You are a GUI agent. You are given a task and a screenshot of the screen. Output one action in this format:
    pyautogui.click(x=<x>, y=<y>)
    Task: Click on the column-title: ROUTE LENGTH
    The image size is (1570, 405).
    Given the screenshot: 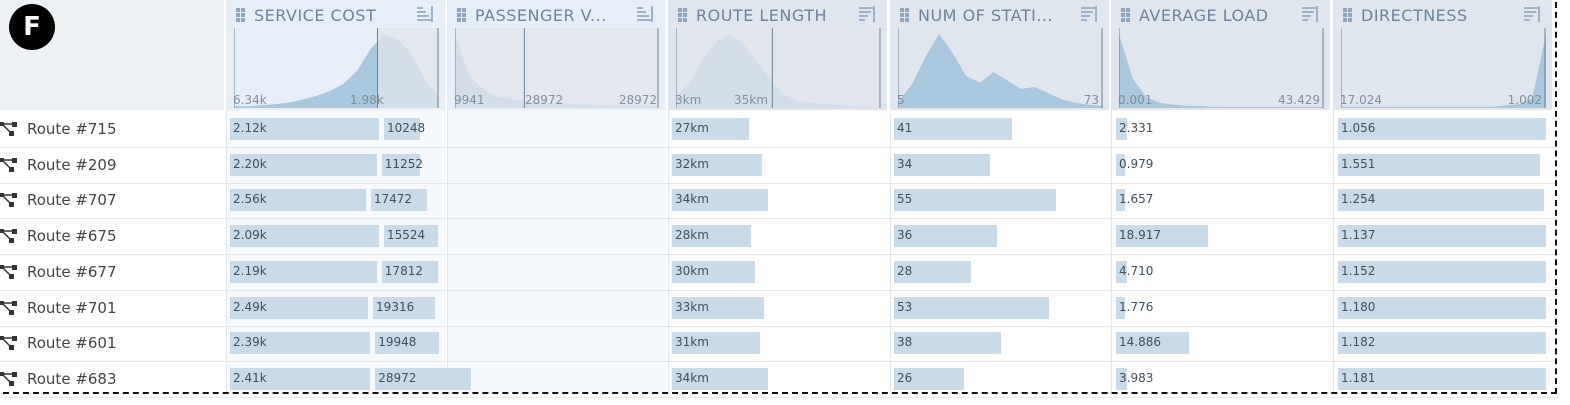 What is the action you would take?
    pyautogui.click(x=762, y=15)
    